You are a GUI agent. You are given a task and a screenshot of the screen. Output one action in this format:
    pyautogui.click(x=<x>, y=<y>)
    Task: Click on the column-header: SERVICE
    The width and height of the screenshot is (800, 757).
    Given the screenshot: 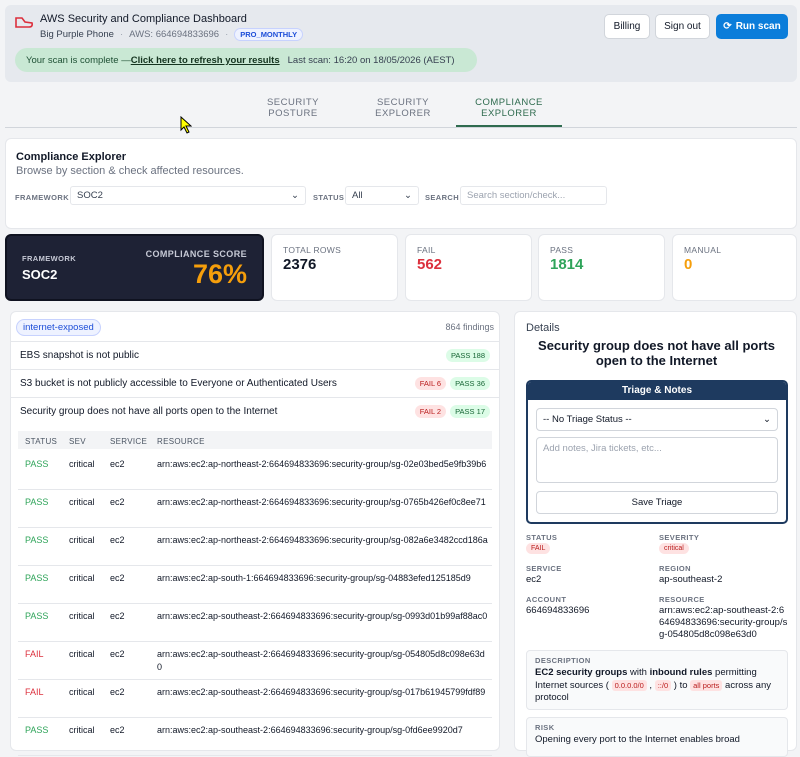 What is the action you would take?
    pyautogui.click(x=129, y=441)
    